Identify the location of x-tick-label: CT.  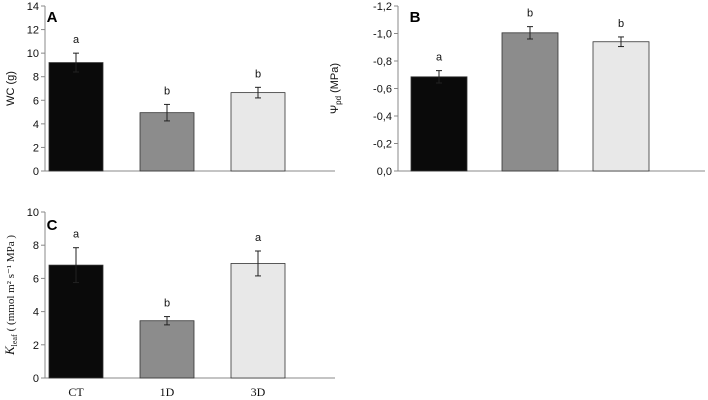
(76, 392).